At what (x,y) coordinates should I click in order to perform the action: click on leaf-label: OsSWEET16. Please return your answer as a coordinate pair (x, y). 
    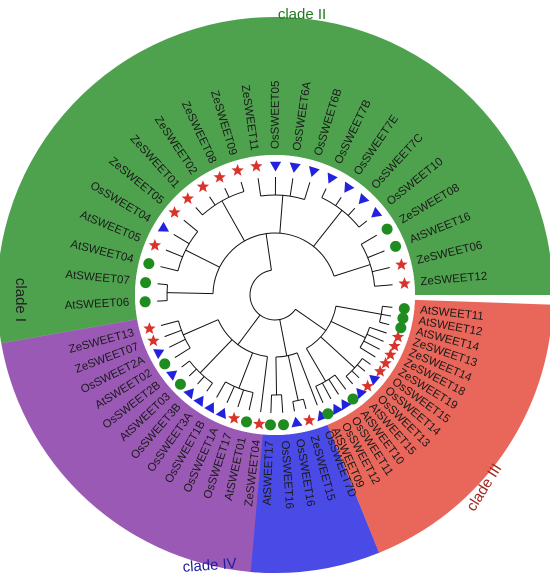
    Looking at the image, I should click on (287, 474).